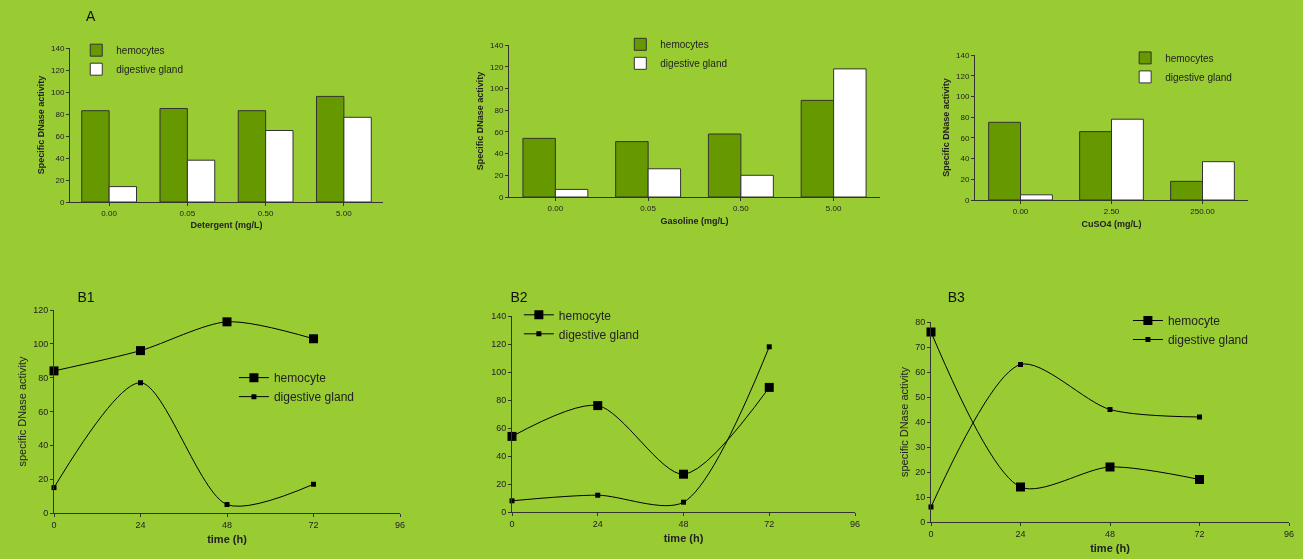 This screenshot has height=559, width=1303. Describe the element at coordinates (683, 538) in the screenshot. I see `x-axis-title: time (h)` at that location.